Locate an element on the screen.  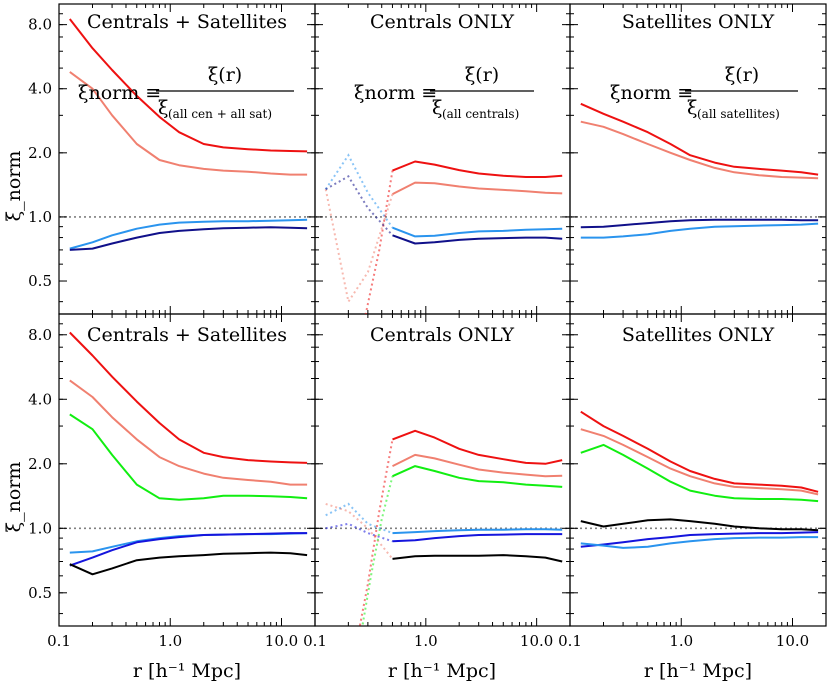
equation-denominator-subscript: (all centrals) is located at coordinates (480, 114).